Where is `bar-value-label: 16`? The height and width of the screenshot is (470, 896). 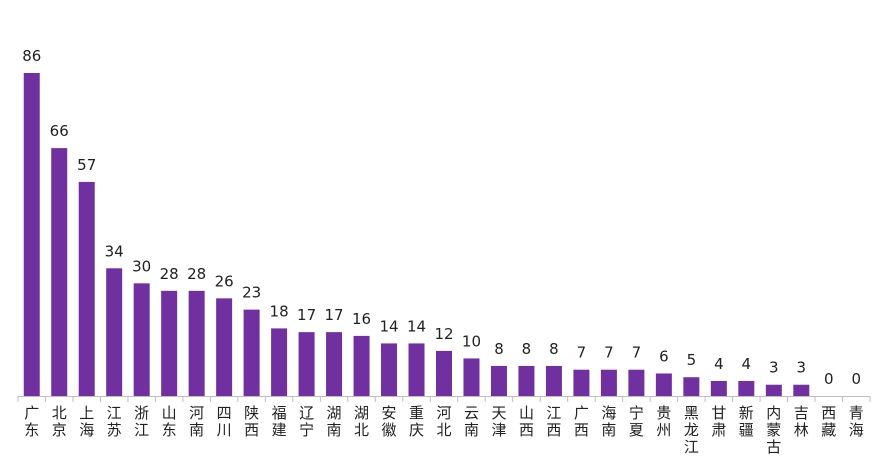
bar-value-label: 16 is located at coordinates (361, 319).